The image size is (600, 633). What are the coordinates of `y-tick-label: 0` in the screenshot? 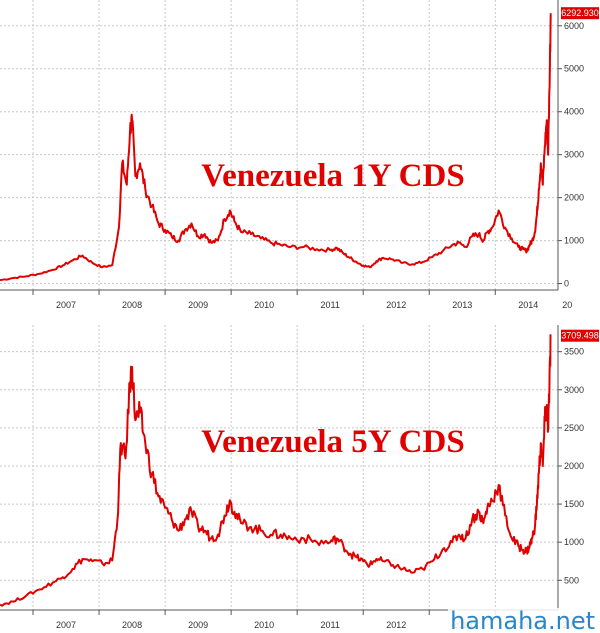 It's located at (566, 284).